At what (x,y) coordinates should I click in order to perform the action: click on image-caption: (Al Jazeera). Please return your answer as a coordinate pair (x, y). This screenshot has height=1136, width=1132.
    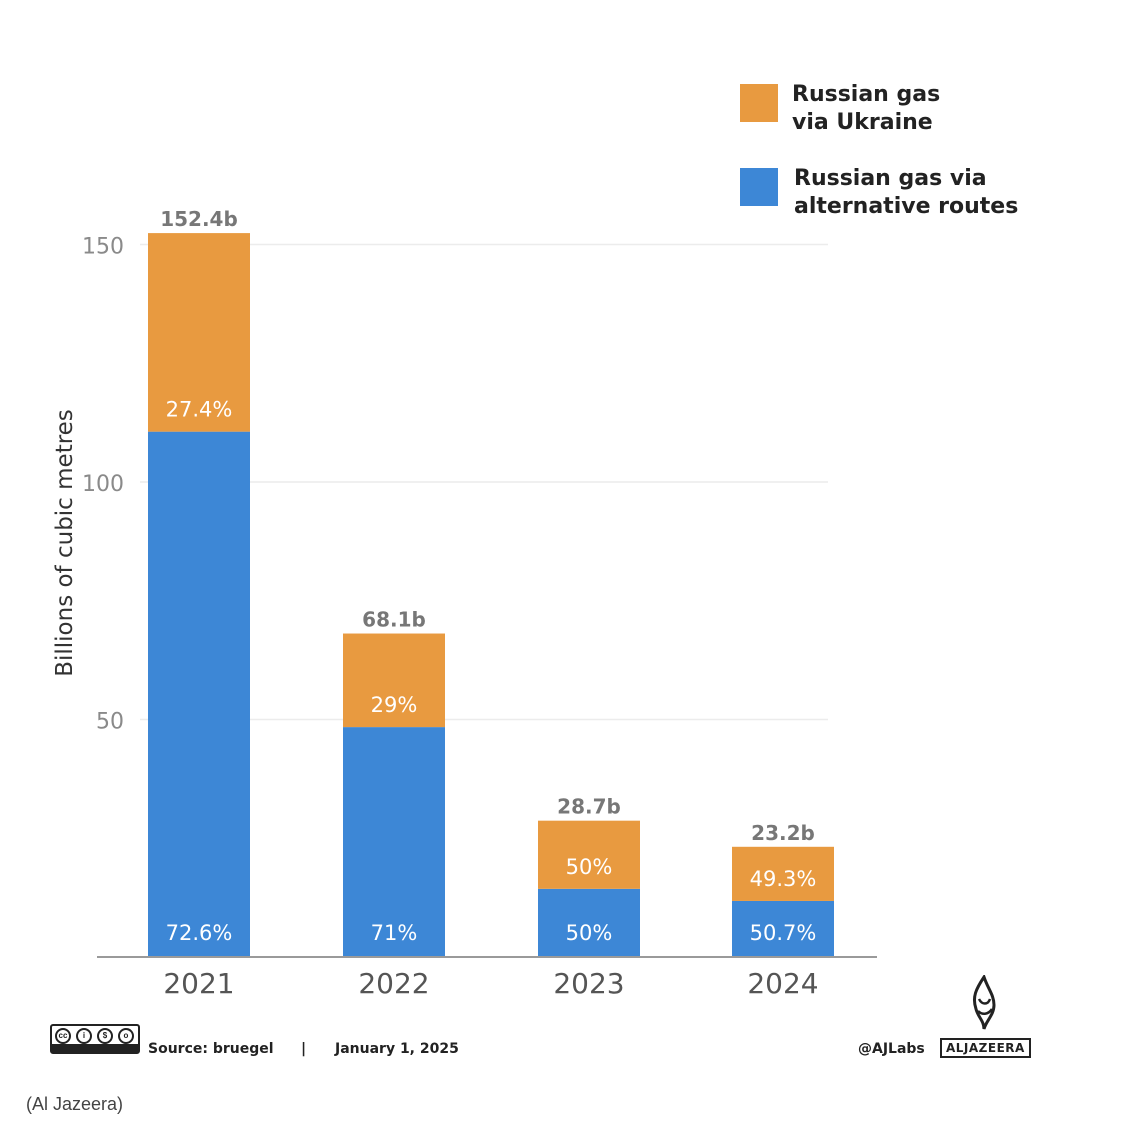
    Looking at the image, I should click on (75, 1104).